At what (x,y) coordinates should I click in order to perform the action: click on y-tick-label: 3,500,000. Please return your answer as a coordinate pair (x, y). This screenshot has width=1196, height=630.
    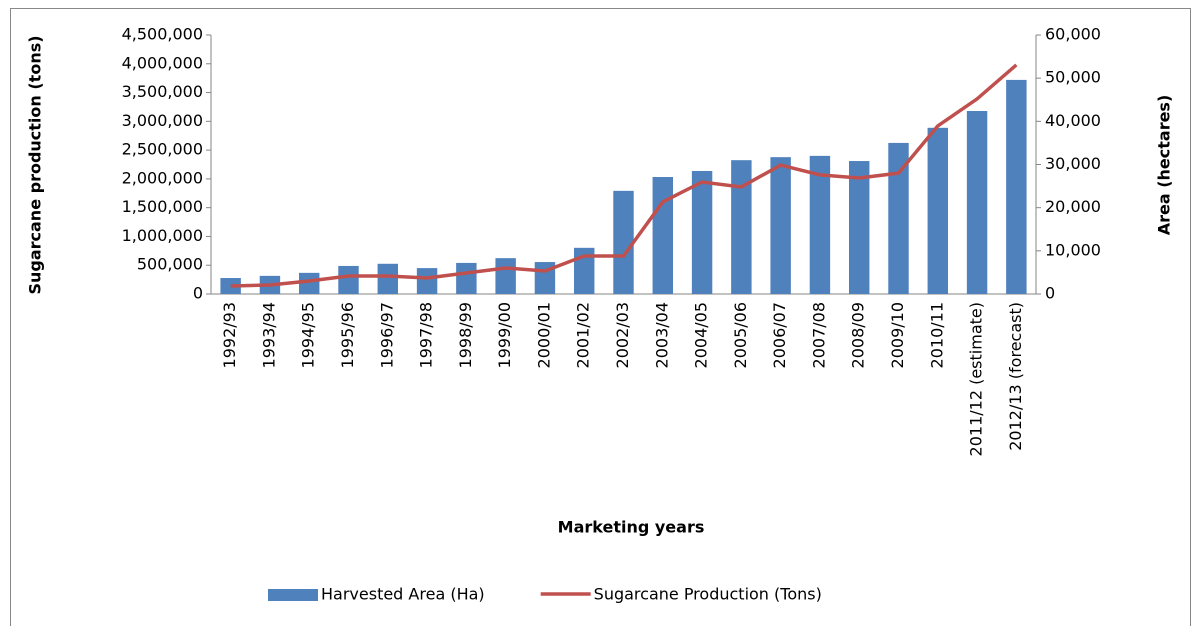
    Looking at the image, I should click on (162, 91).